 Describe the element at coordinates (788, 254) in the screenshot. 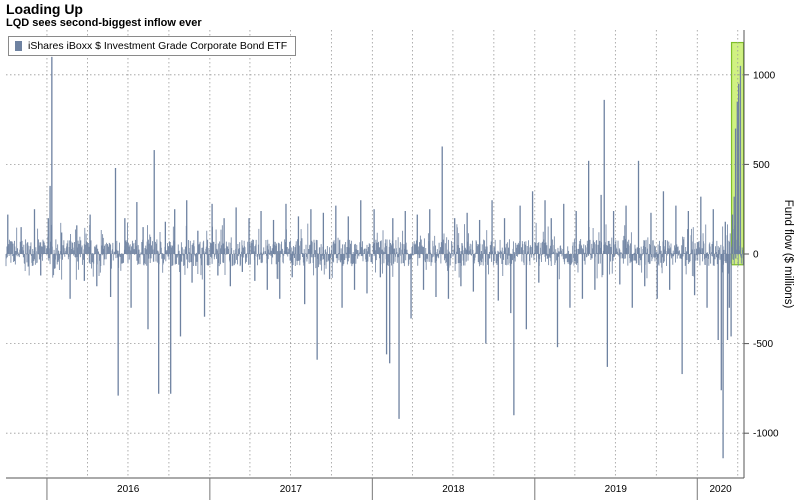

I see `y-axis-title: Fund flow ($ millions)` at that location.